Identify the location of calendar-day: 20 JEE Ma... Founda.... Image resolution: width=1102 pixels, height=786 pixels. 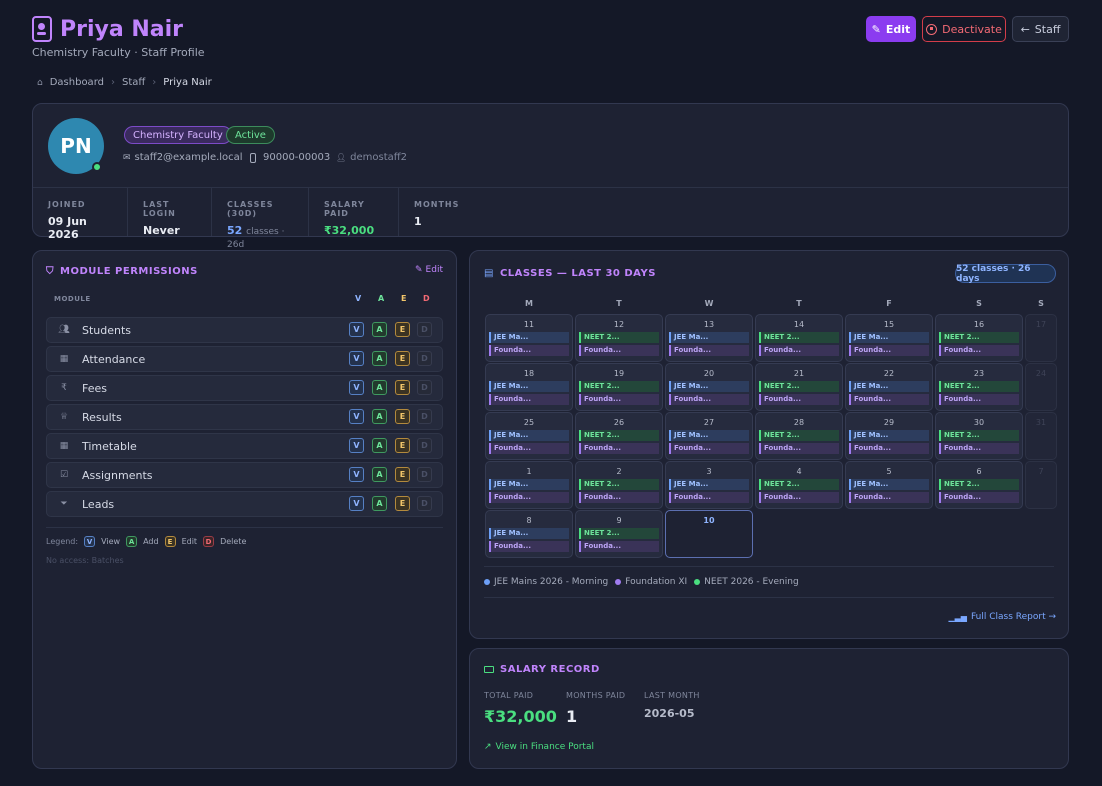
(709, 387).